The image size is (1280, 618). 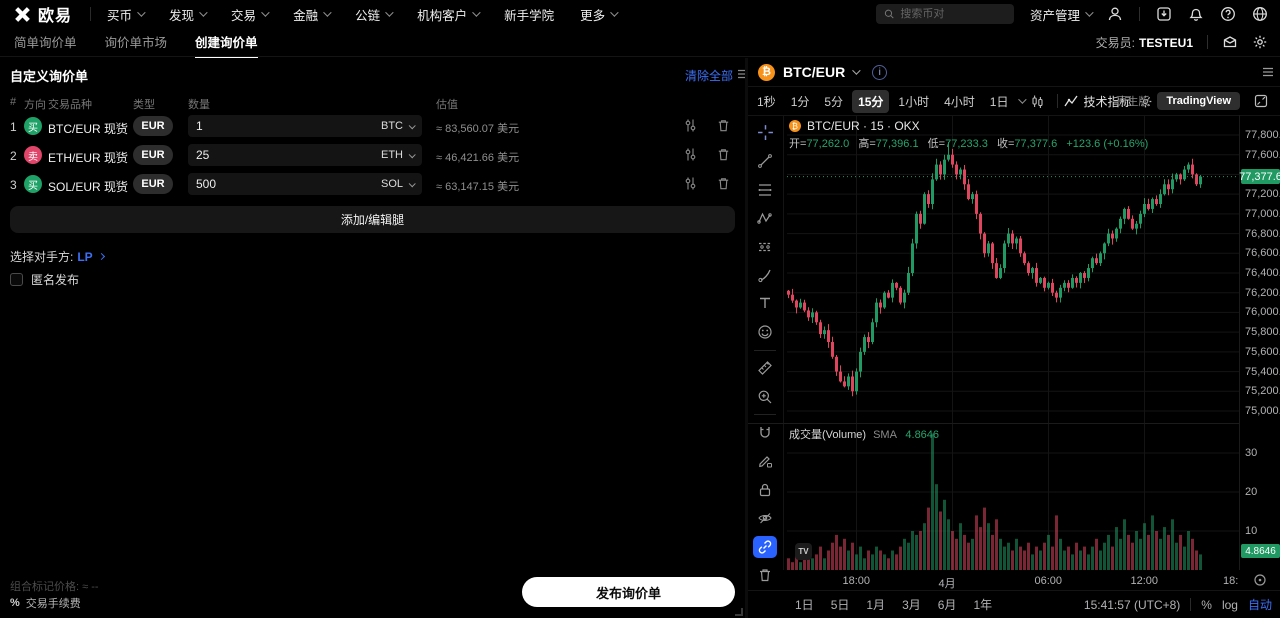 I want to click on emoji-tool-icon, so click(x=765, y=331).